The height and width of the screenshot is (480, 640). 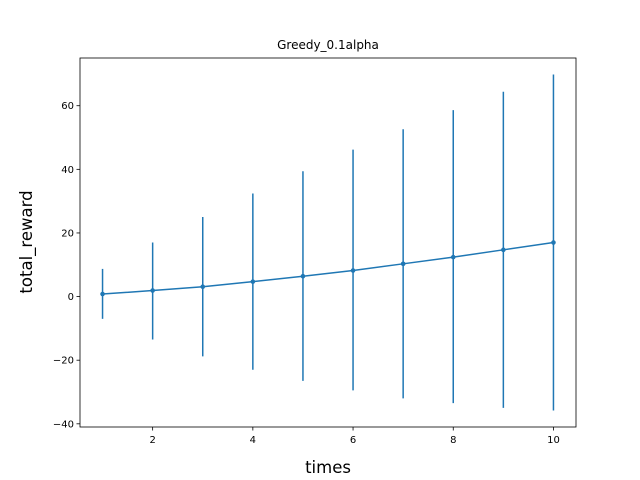 I want to click on series-line, so click(x=328, y=268).